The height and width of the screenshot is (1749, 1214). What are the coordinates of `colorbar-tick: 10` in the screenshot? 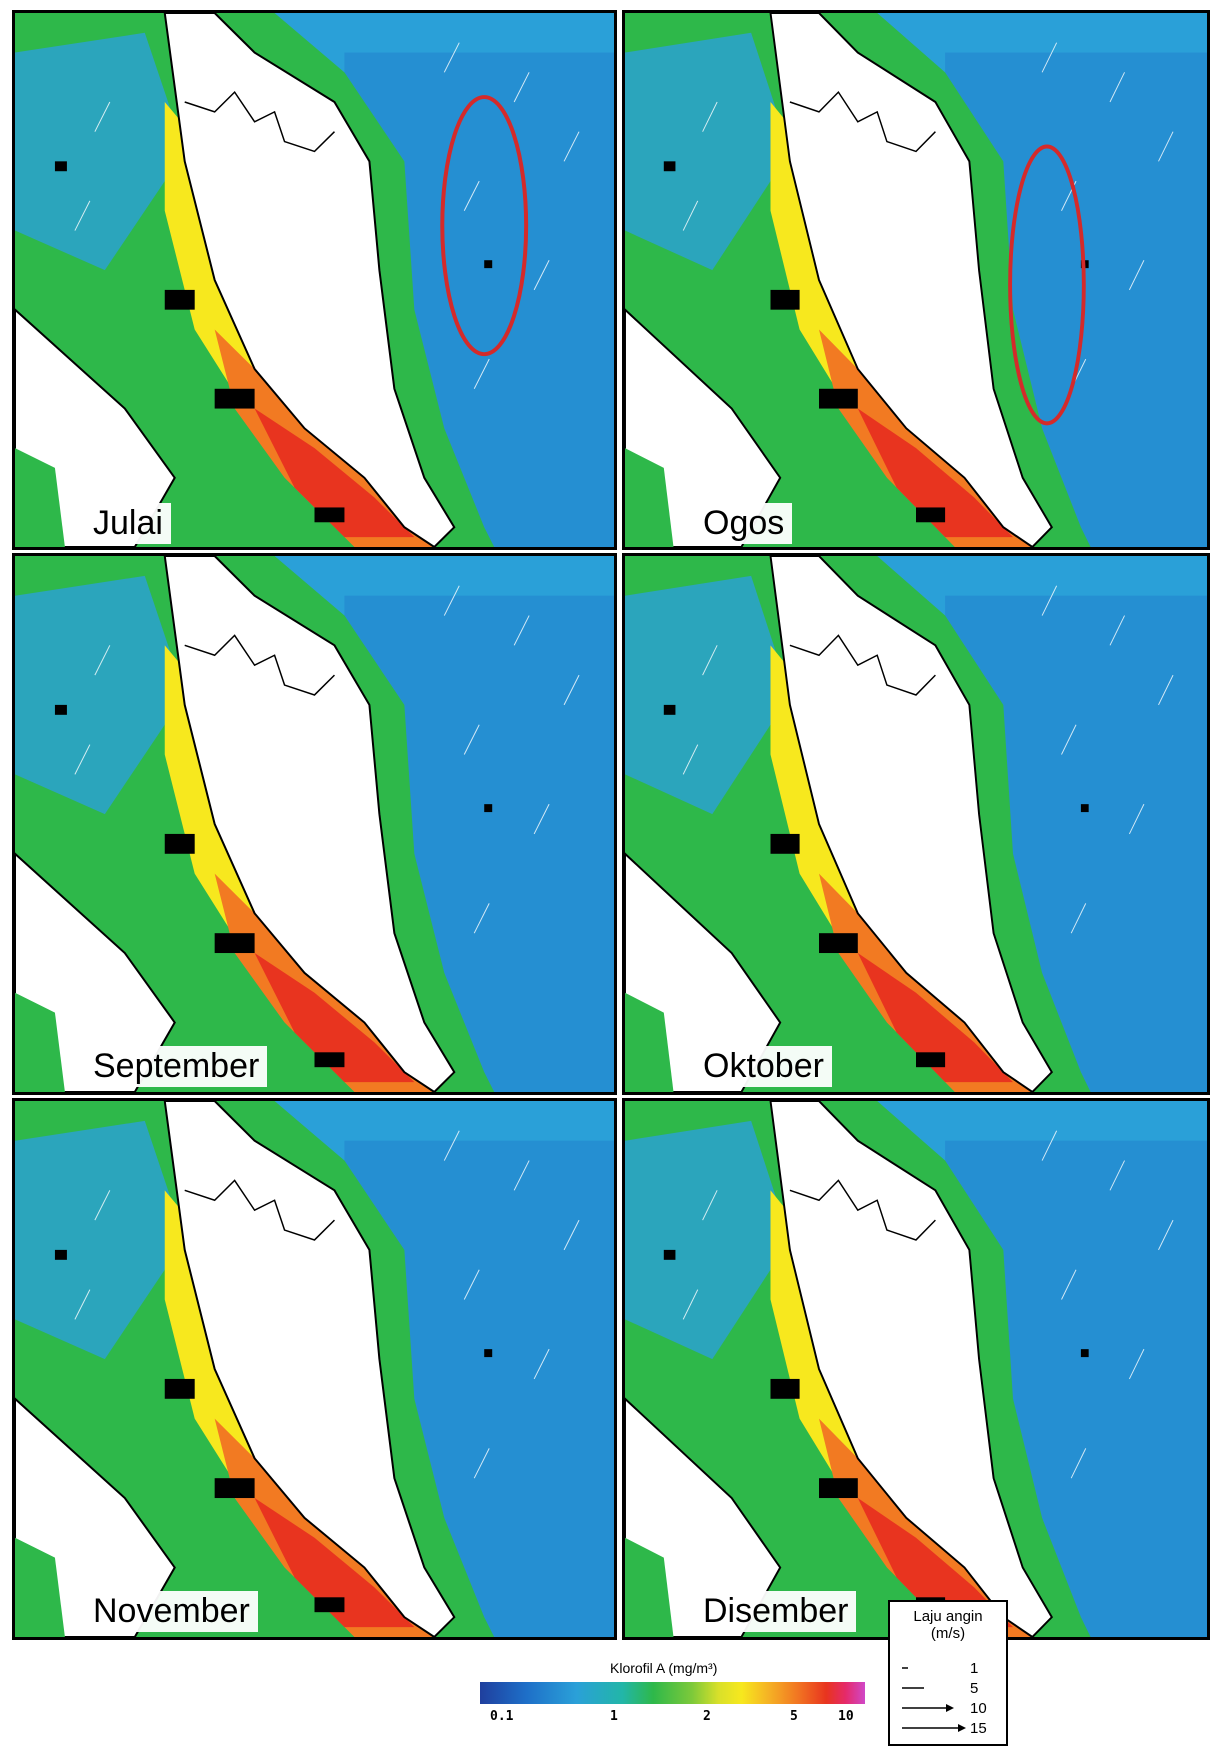 It's located at (846, 1716).